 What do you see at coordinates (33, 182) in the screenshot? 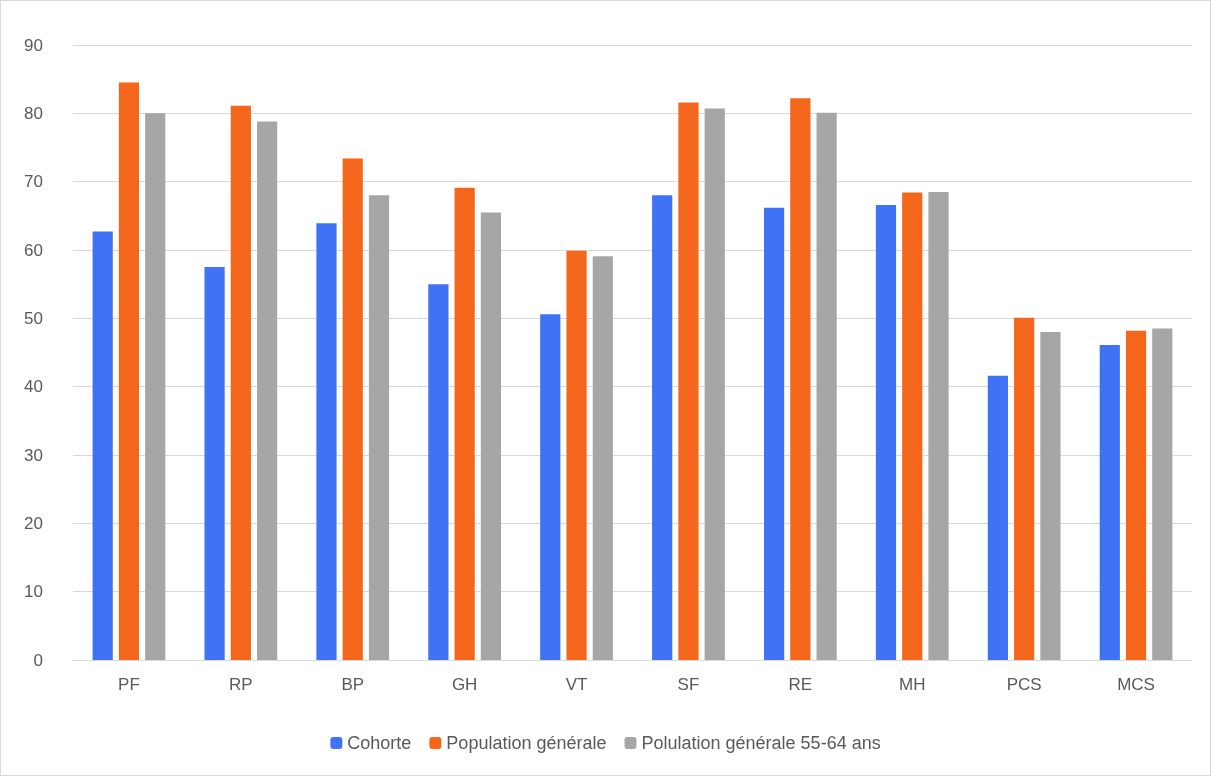
I see `y-tick-label: 70` at bounding box center [33, 182].